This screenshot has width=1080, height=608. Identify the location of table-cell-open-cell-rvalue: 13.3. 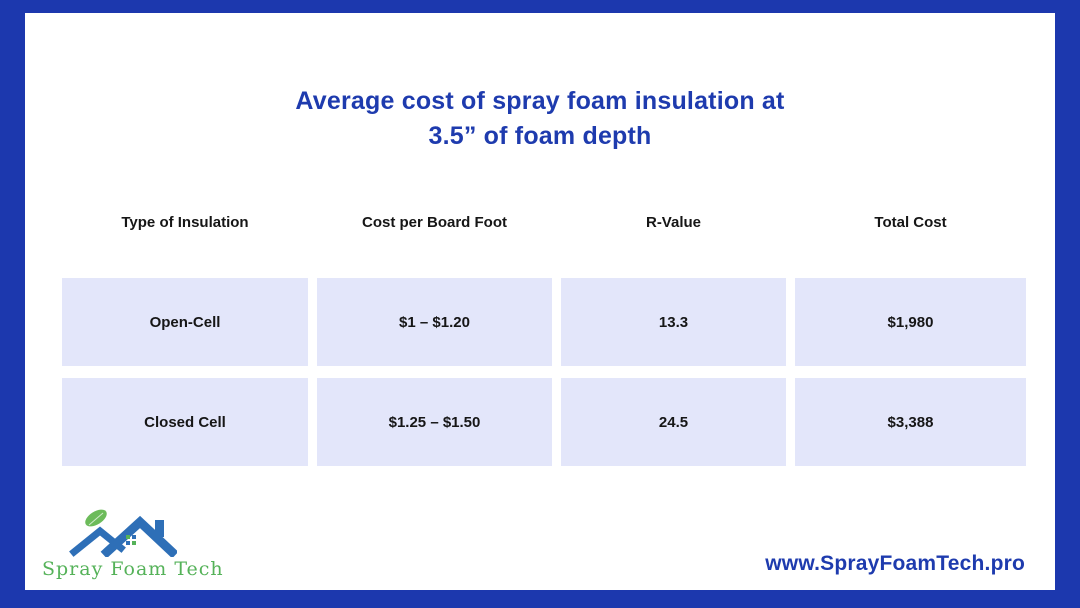
(673, 322).